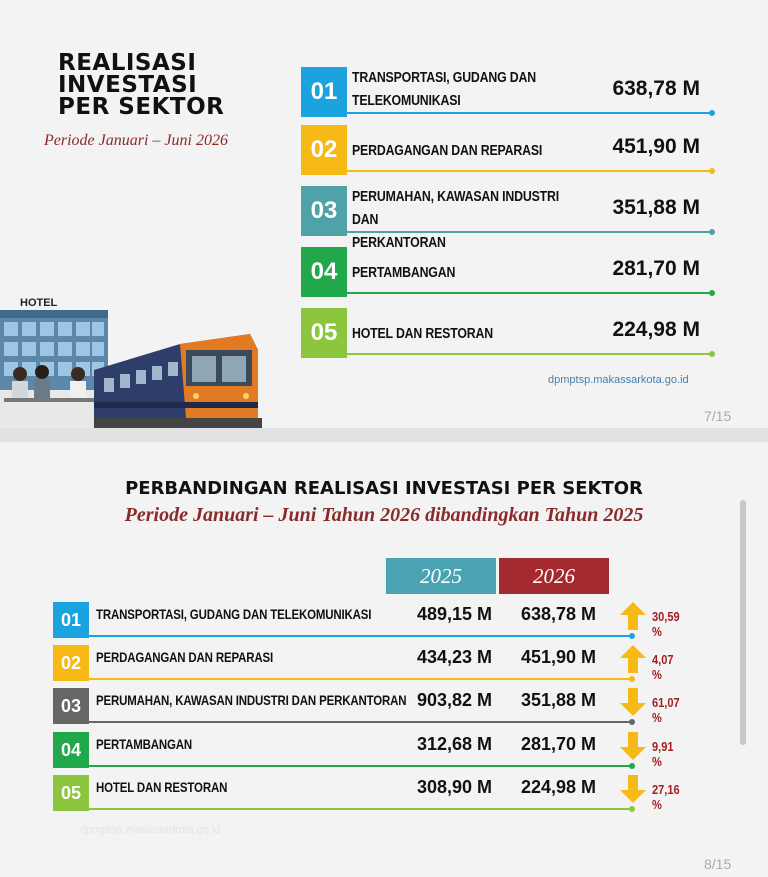 The width and height of the screenshot is (768, 877). Describe the element at coordinates (558, 744) in the screenshot. I see `value-2026: 281,70 M` at that location.